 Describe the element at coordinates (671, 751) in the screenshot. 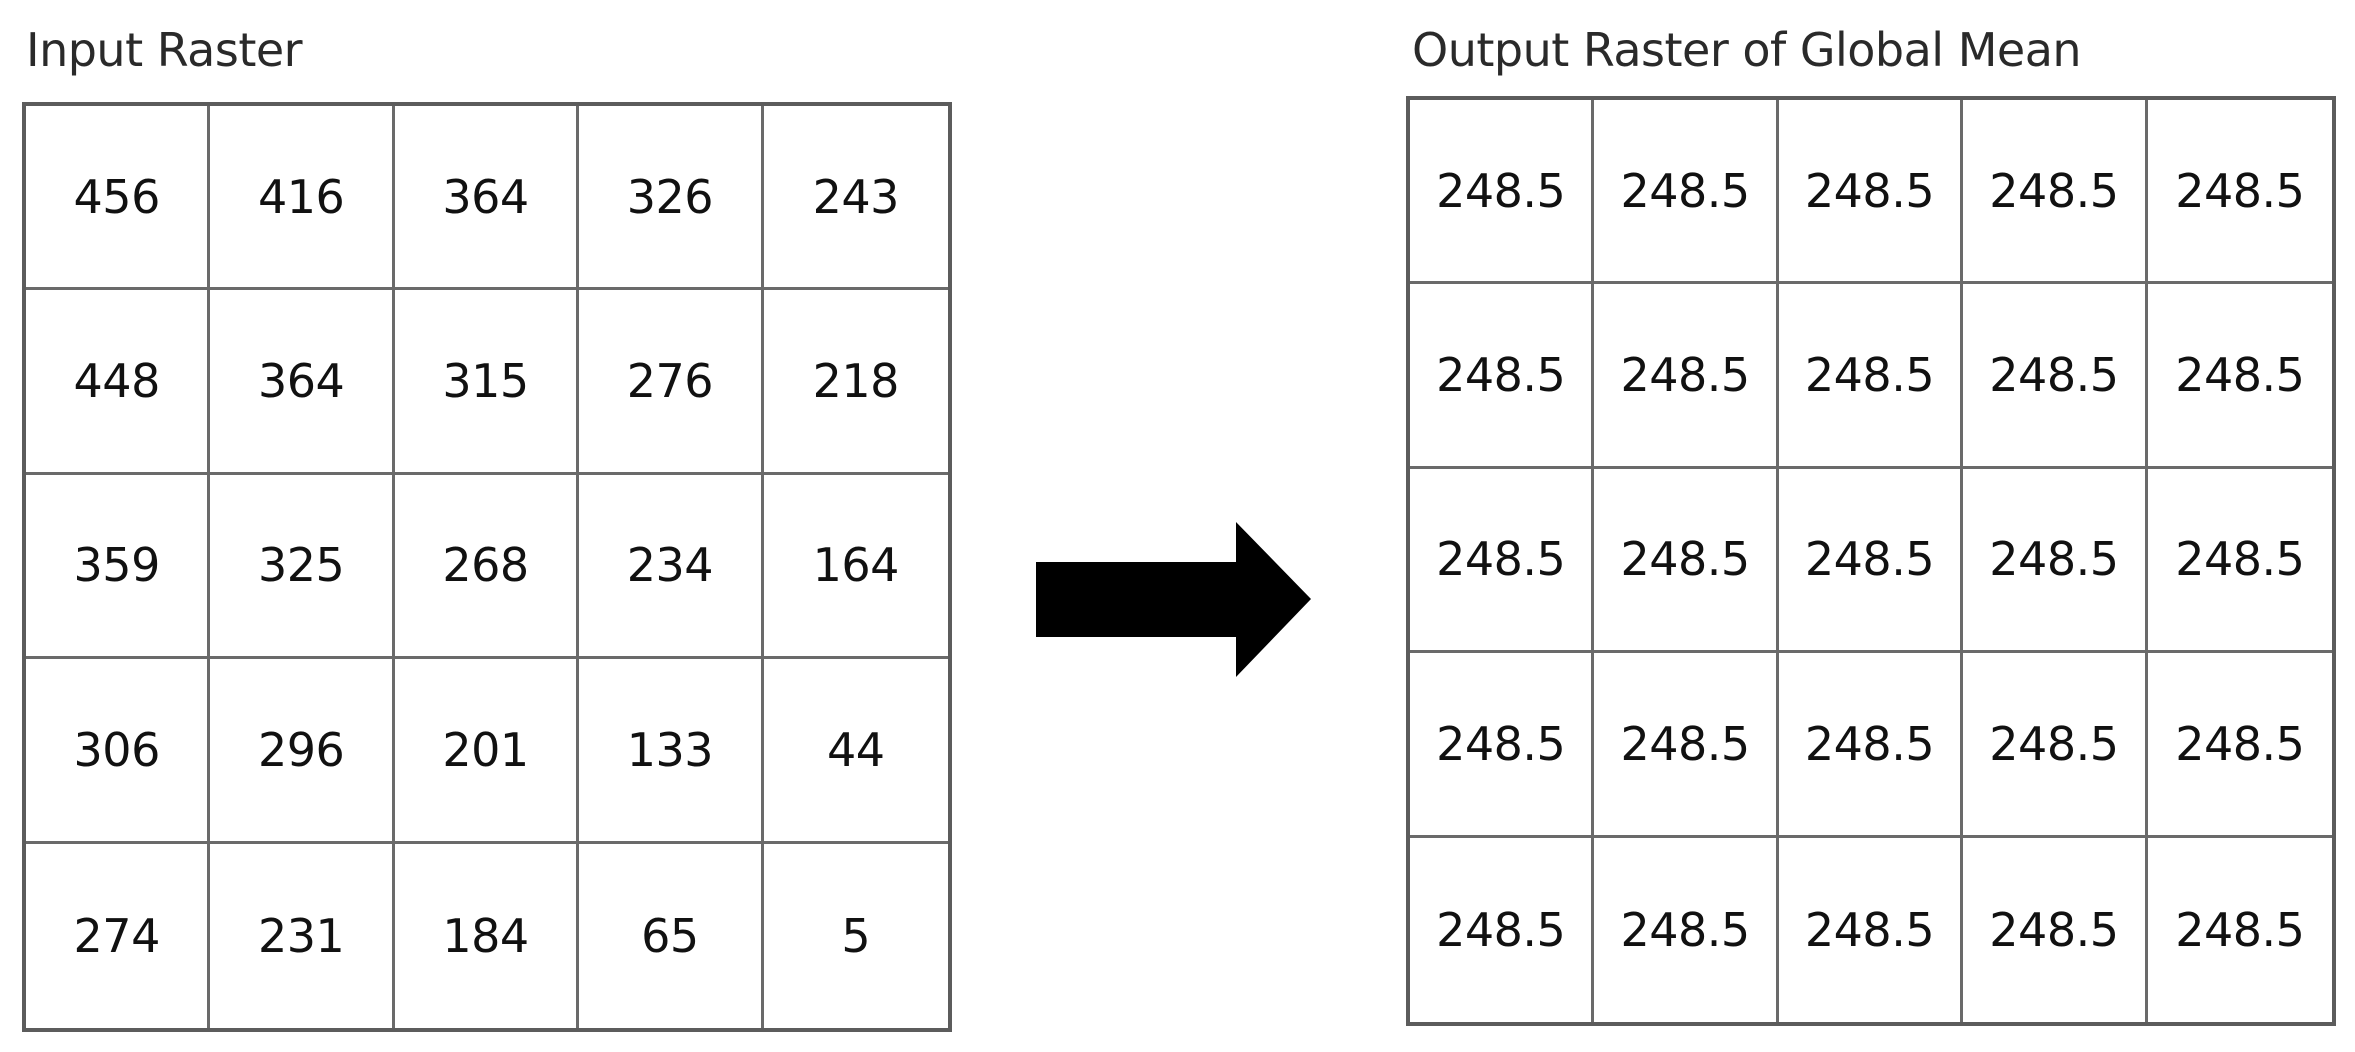

I see `raster-cell: 133` at that location.